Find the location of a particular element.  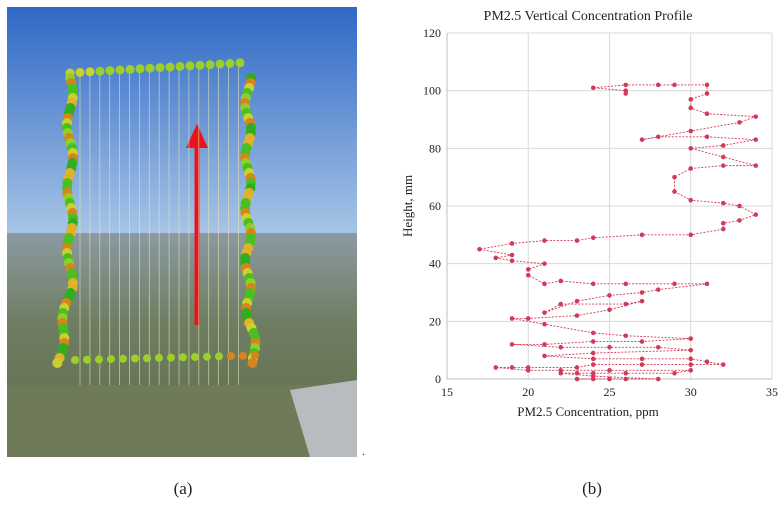

y-tick-label: 100 is located at coordinates (432, 91).